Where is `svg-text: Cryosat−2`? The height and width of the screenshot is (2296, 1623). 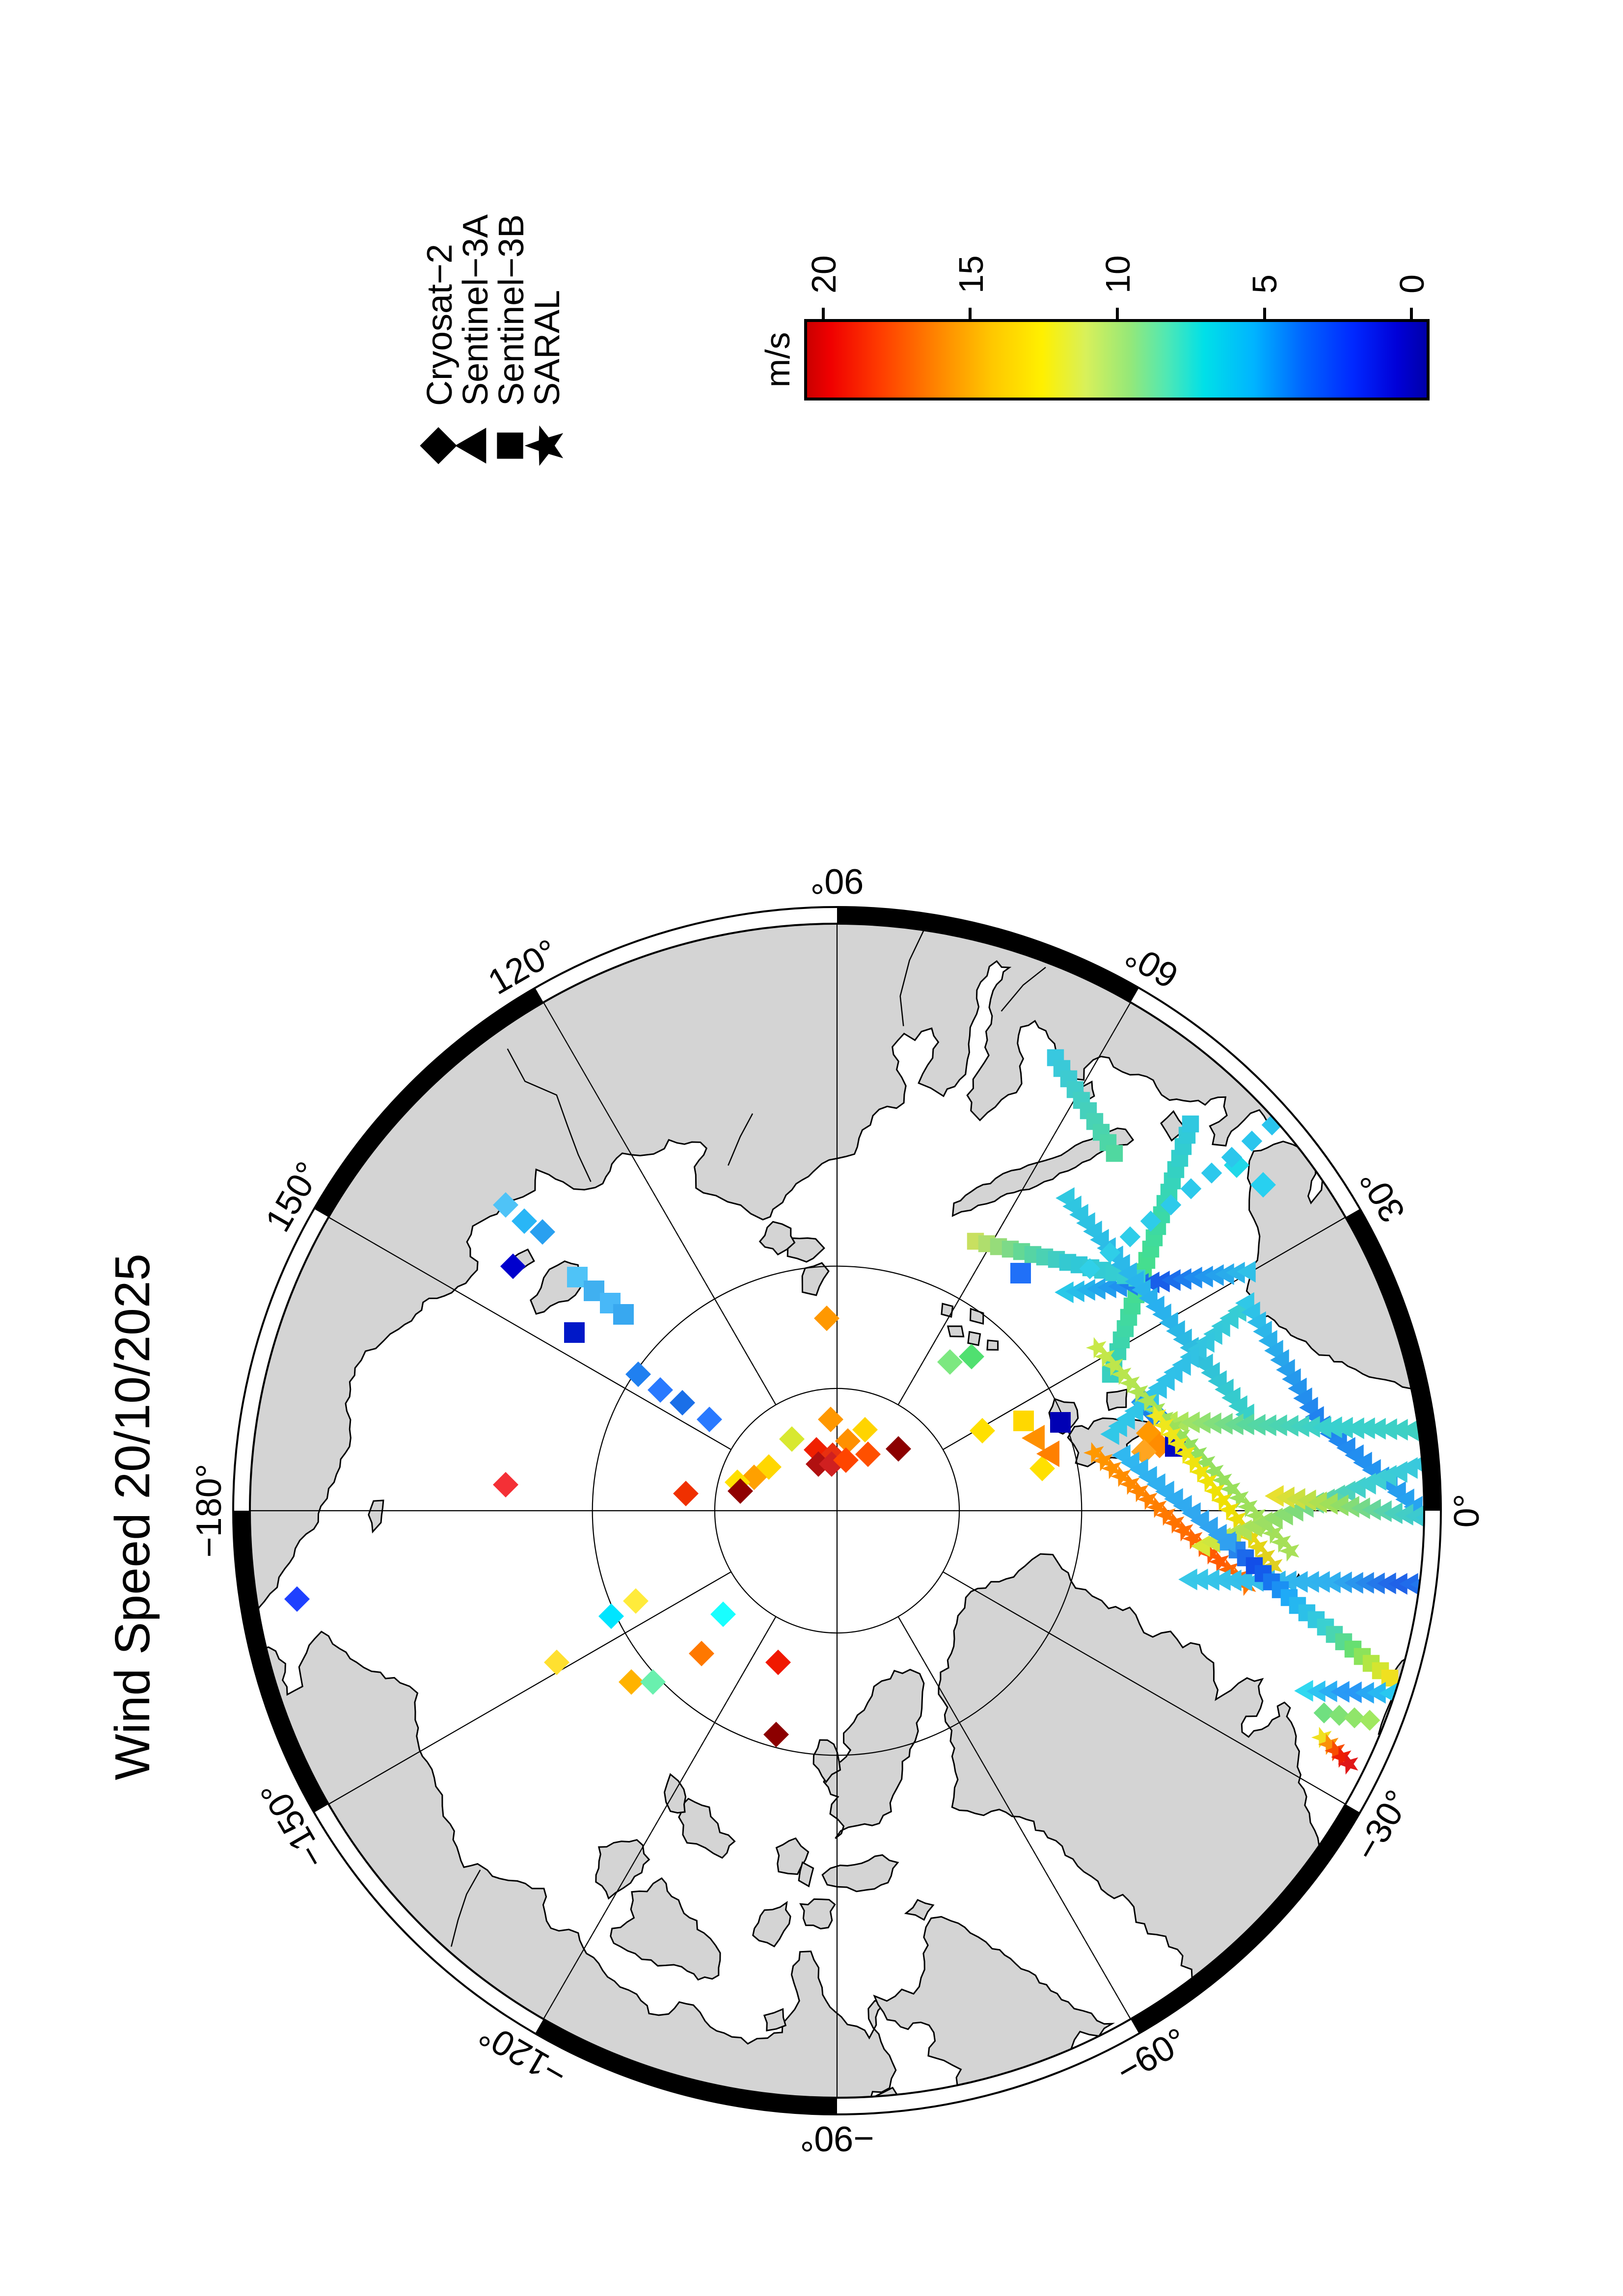 svg-text: Cryosat−2 is located at coordinates (440, 325).